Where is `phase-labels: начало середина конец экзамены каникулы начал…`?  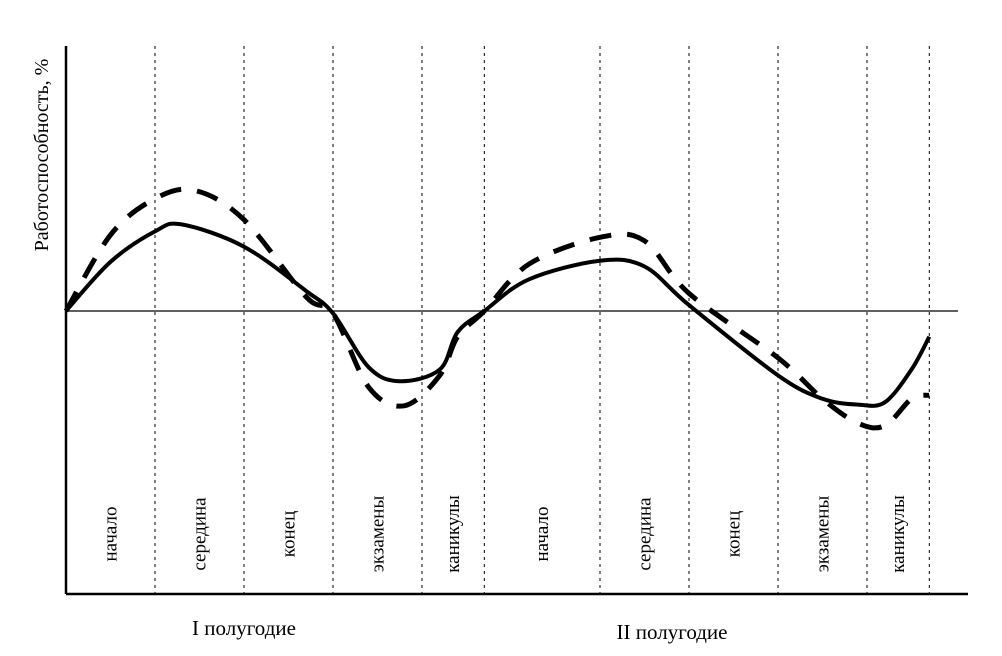
phase-labels: начало середина конец экзамены каникулы начал… is located at coordinates (505, 534).